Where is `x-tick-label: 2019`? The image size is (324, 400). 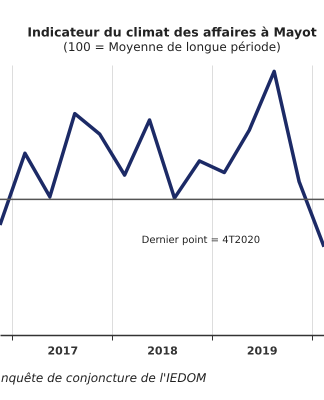
x-tick-label: 2019 is located at coordinates (262, 351).